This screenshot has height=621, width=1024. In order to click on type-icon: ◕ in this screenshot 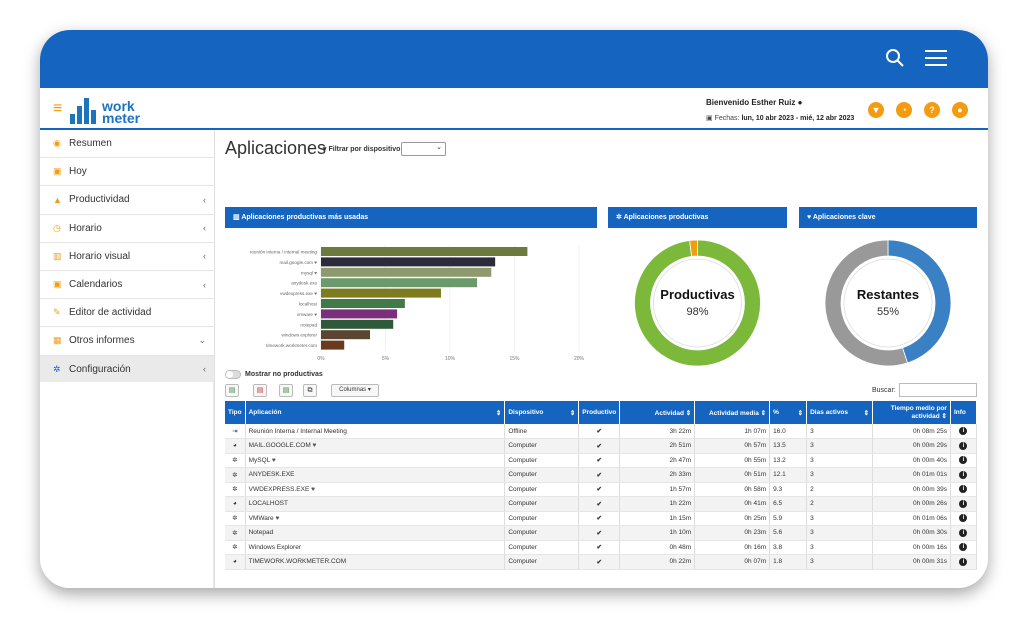, I will do `click(235, 504)`.